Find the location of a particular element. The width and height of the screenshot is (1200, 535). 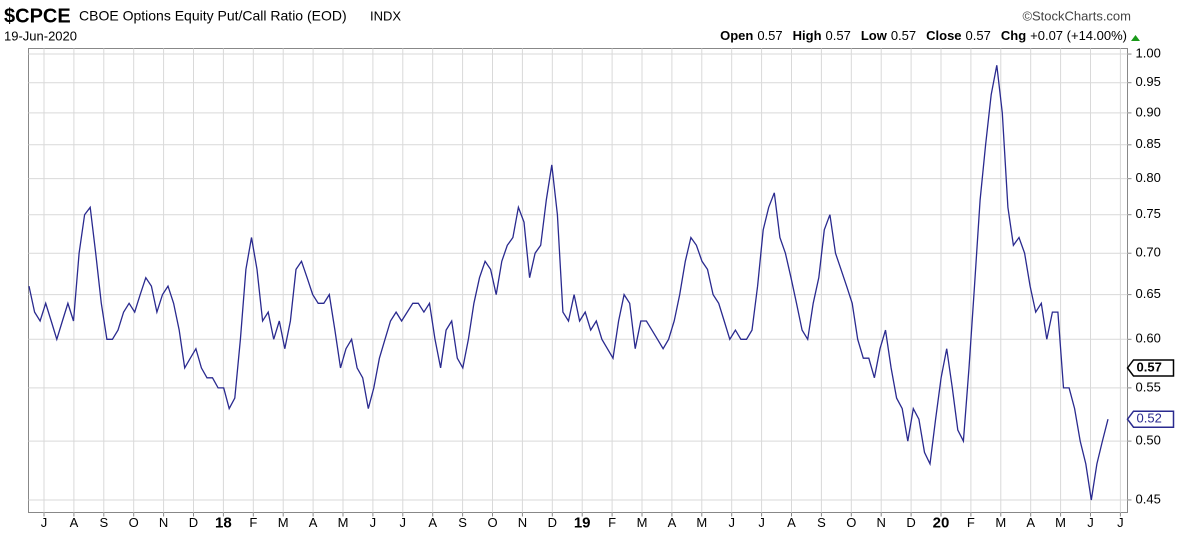

price-tag-label: 0.57 is located at coordinates (1149, 366).